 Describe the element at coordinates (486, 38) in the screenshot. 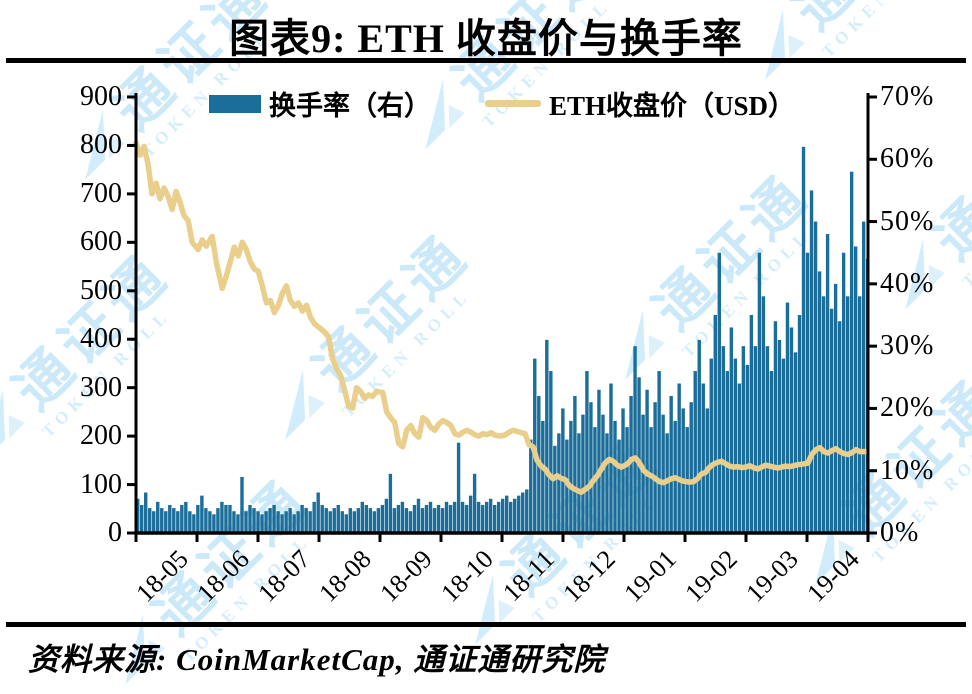

I see `chart-title: 图表9: ETH 收盘价与换手率` at that location.